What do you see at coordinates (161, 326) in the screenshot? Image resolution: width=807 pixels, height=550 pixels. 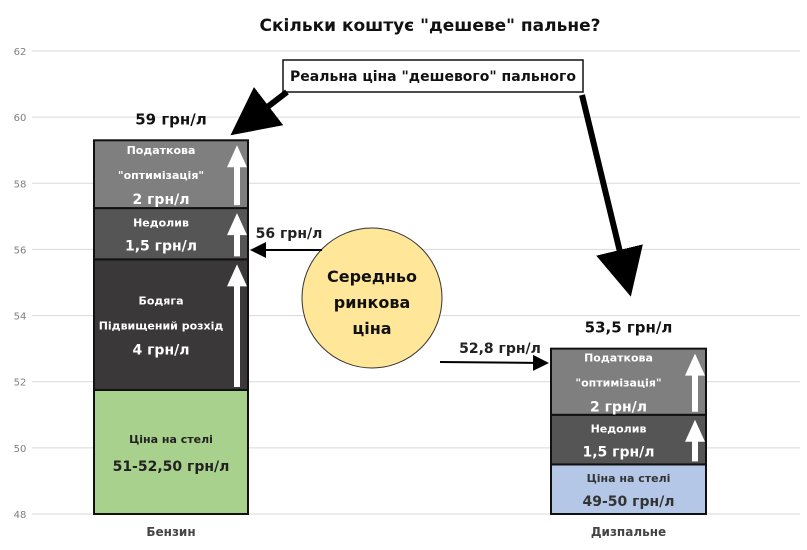 I see `segment-label: Підвищений розхід` at bounding box center [161, 326].